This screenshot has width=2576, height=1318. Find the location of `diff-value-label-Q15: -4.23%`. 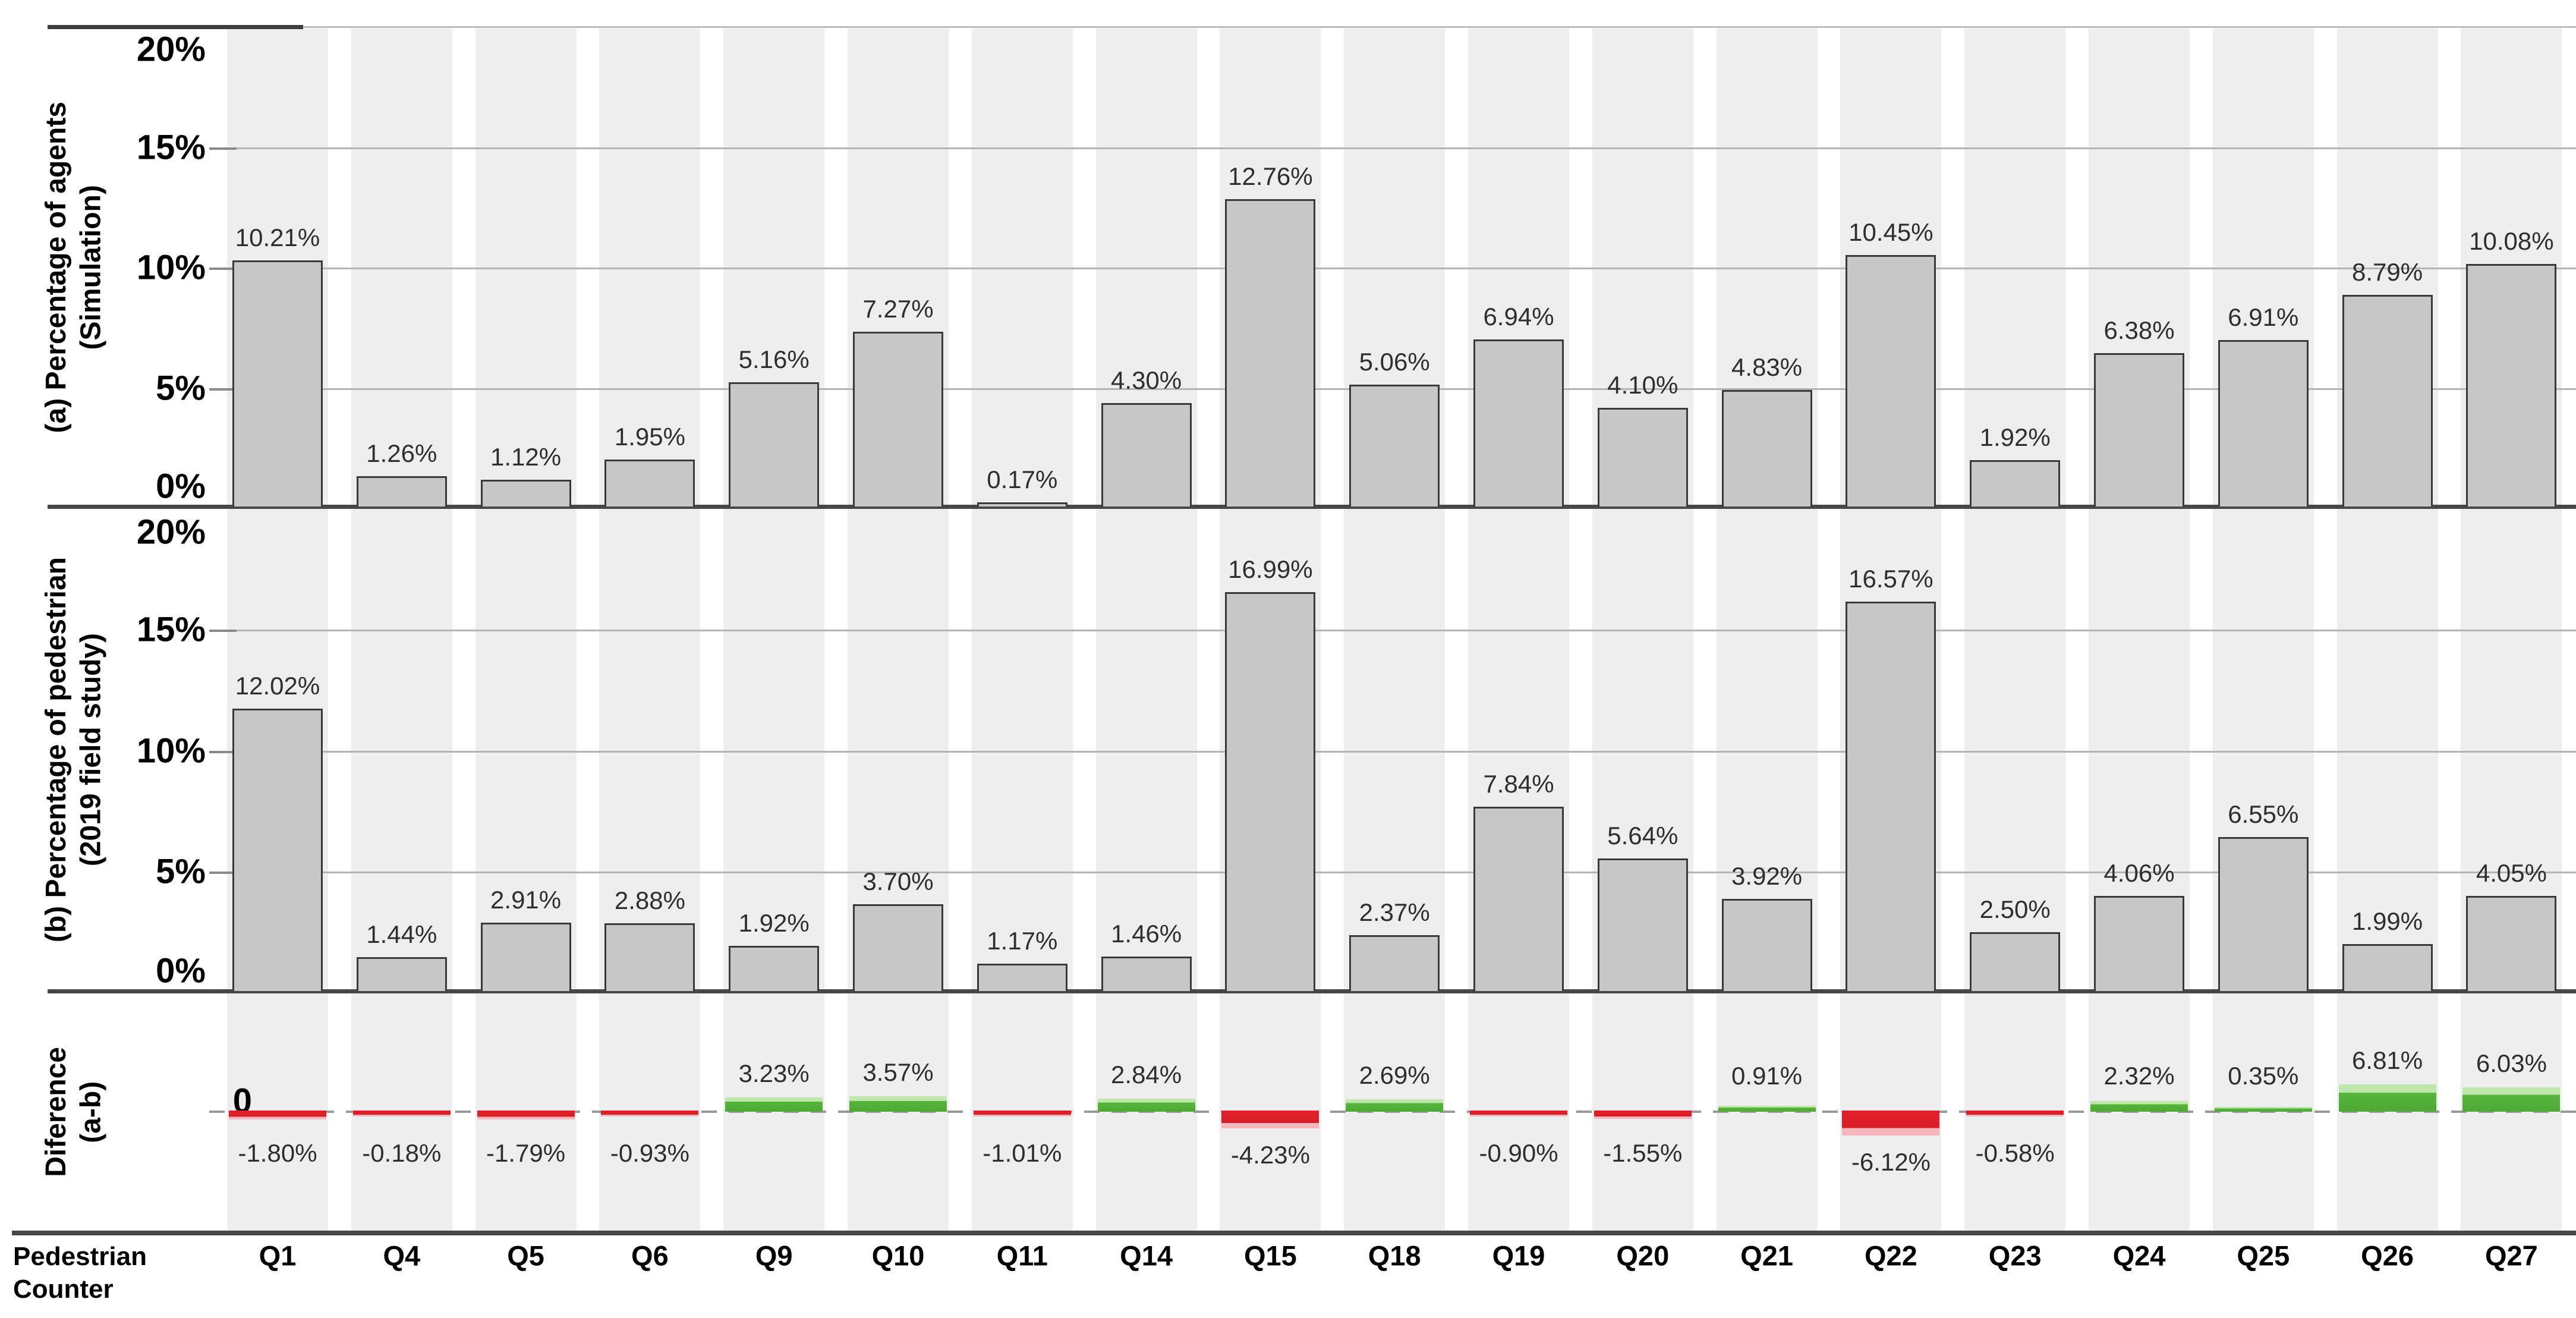

diff-value-label-Q15: -4.23% is located at coordinates (1270, 1155).